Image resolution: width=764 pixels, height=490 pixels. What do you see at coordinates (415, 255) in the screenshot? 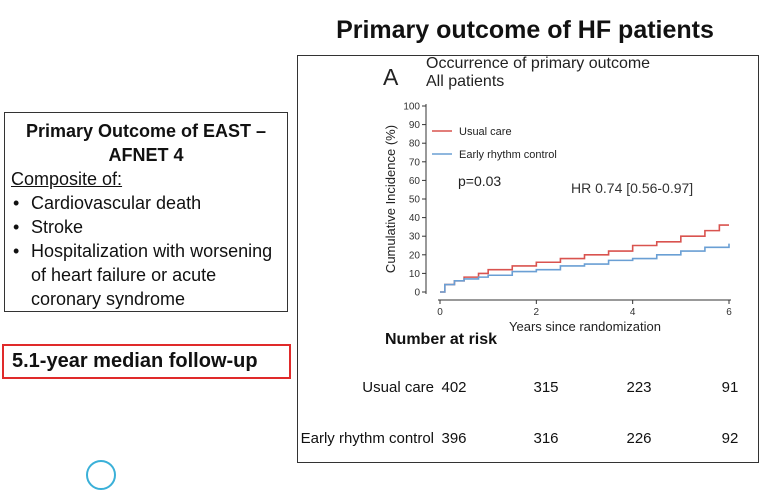
I see `y-tick-label: 20` at bounding box center [415, 255].